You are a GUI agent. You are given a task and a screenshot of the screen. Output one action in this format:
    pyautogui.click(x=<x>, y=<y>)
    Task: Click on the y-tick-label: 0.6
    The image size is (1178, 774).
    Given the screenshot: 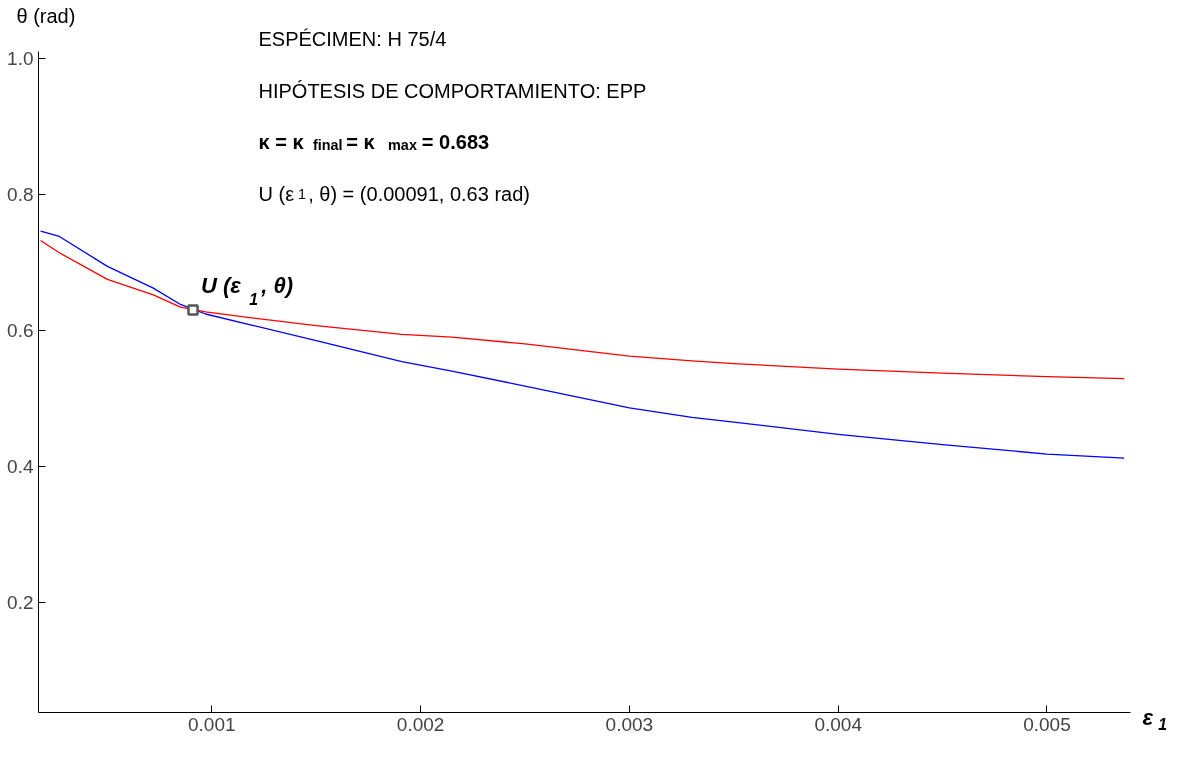 What is the action you would take?
    pyautogui.click(x=20, y=330)
    